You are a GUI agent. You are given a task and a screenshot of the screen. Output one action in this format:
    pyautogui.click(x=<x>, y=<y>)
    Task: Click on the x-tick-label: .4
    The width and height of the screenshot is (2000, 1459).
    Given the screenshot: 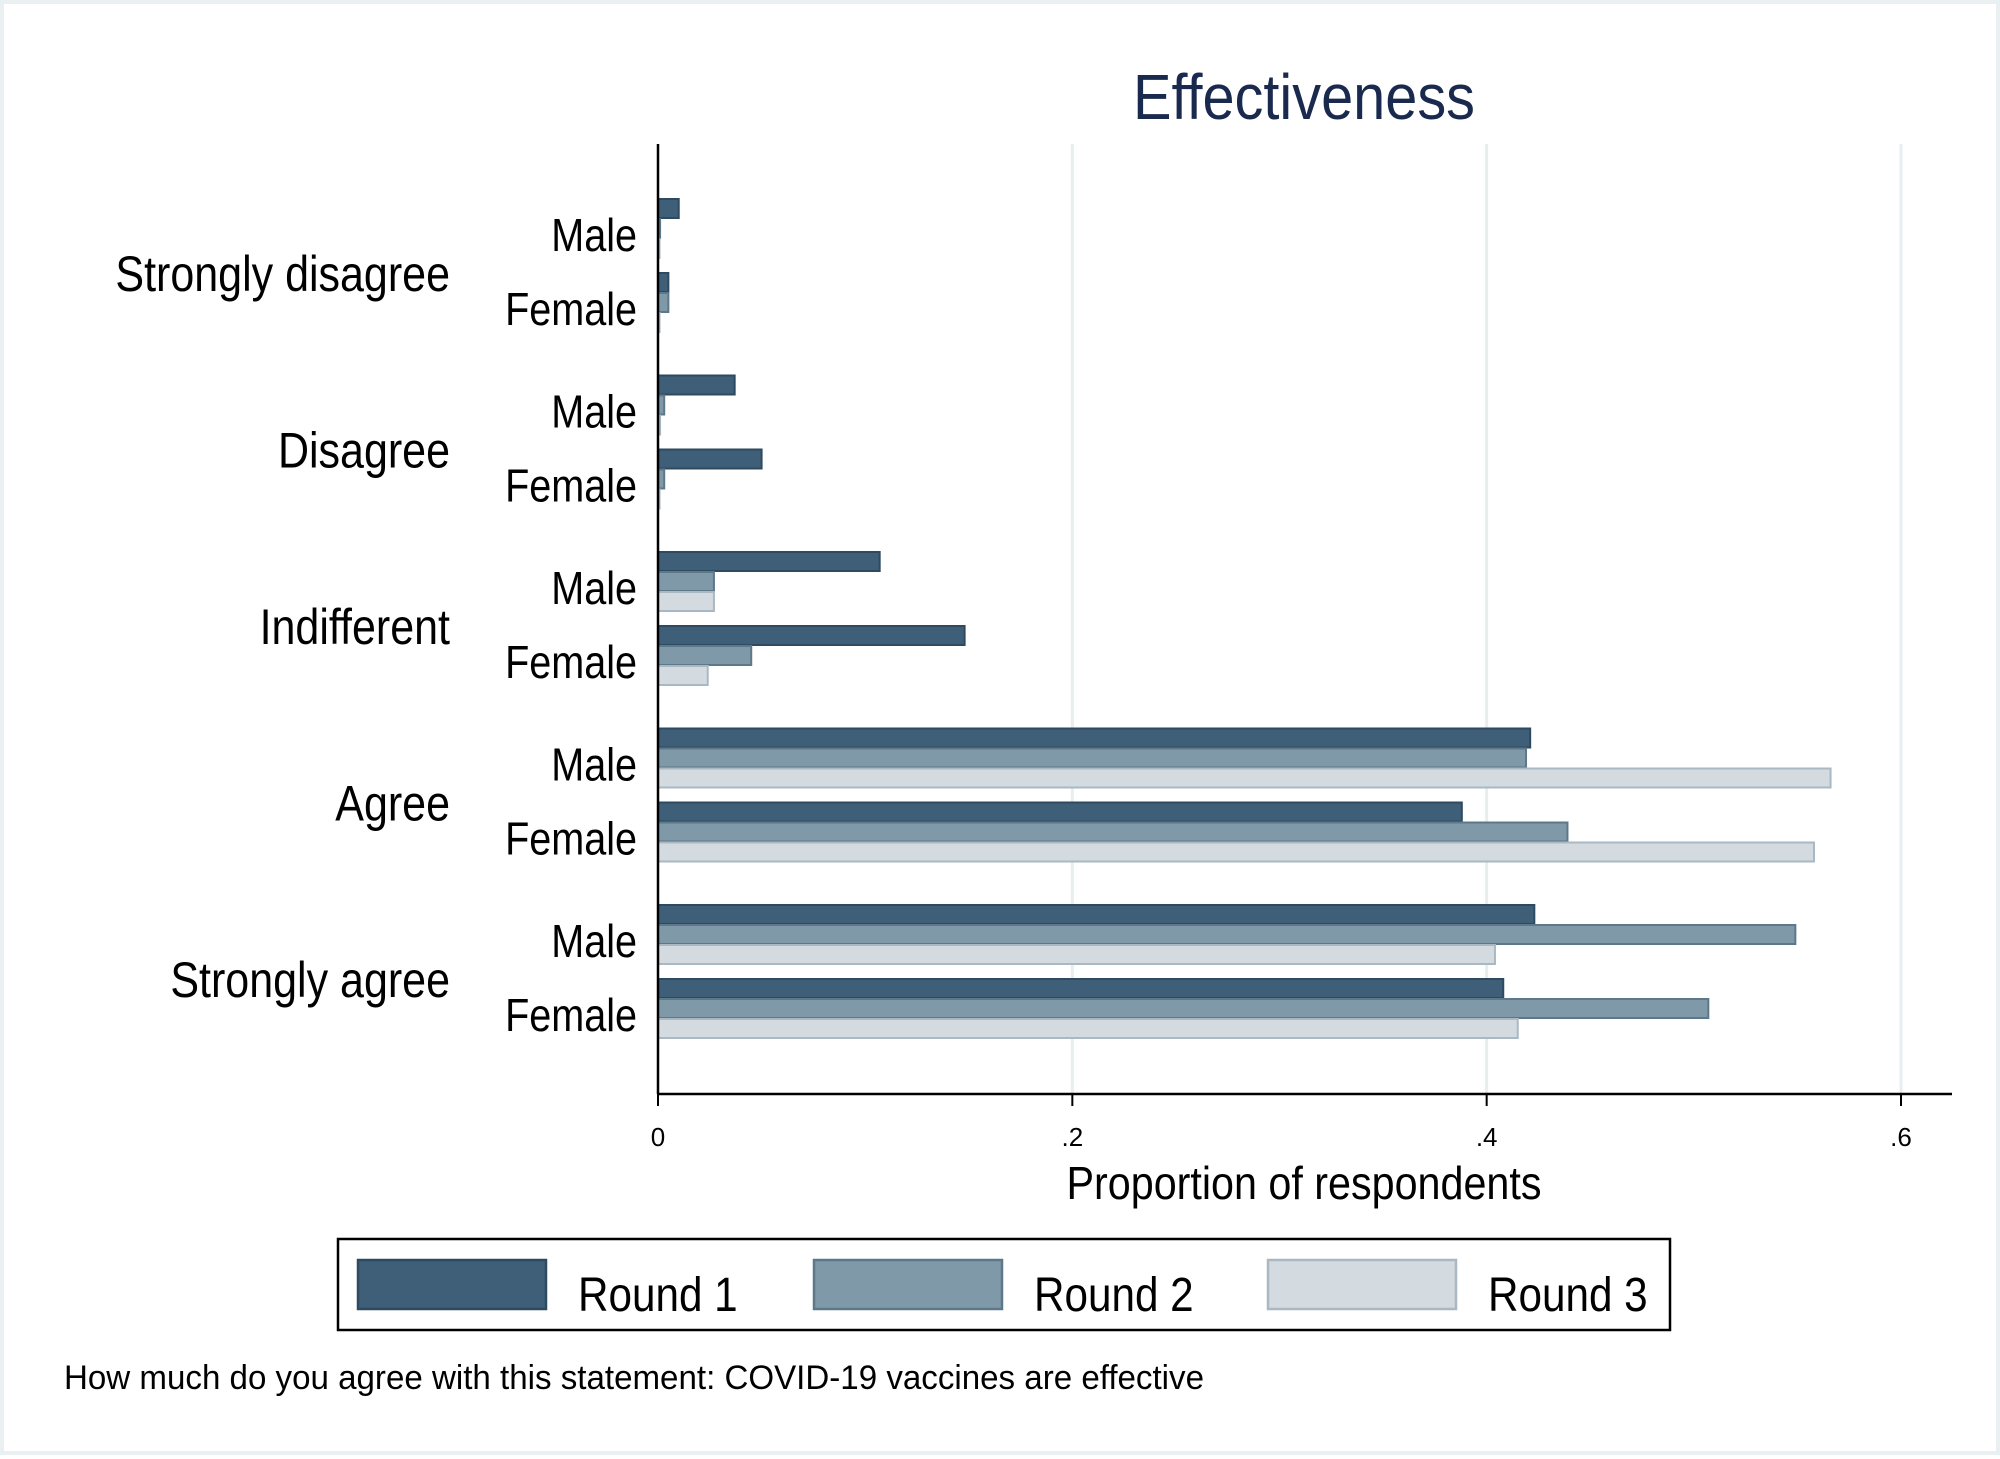 What is the action you would take?
    pyautogui.click(x=1487, y=1137)
    